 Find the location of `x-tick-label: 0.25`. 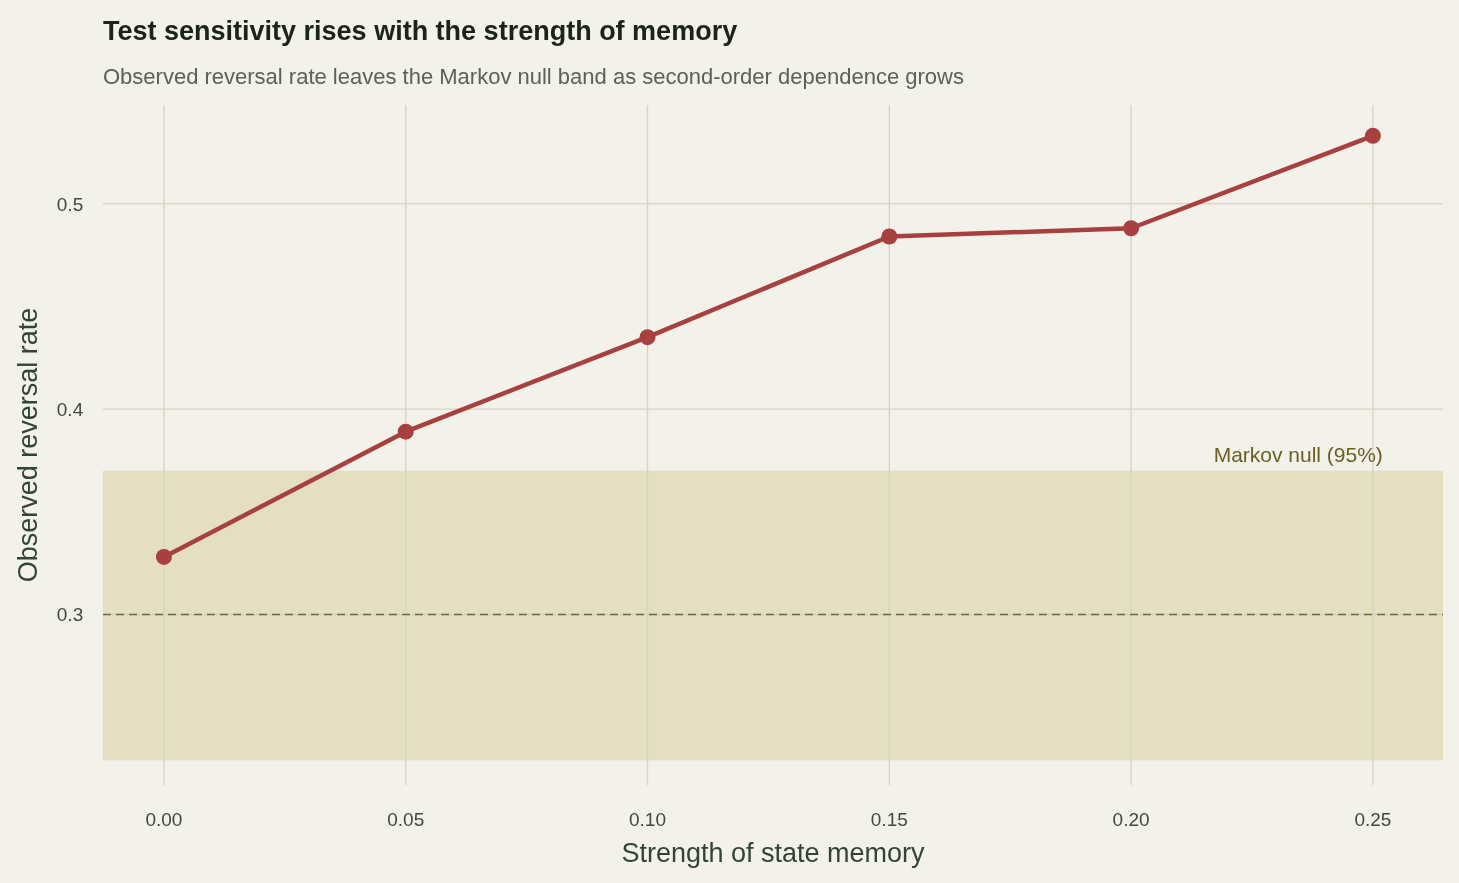

x-tick-label: 0.25 is located at coordinates (1373, 819).